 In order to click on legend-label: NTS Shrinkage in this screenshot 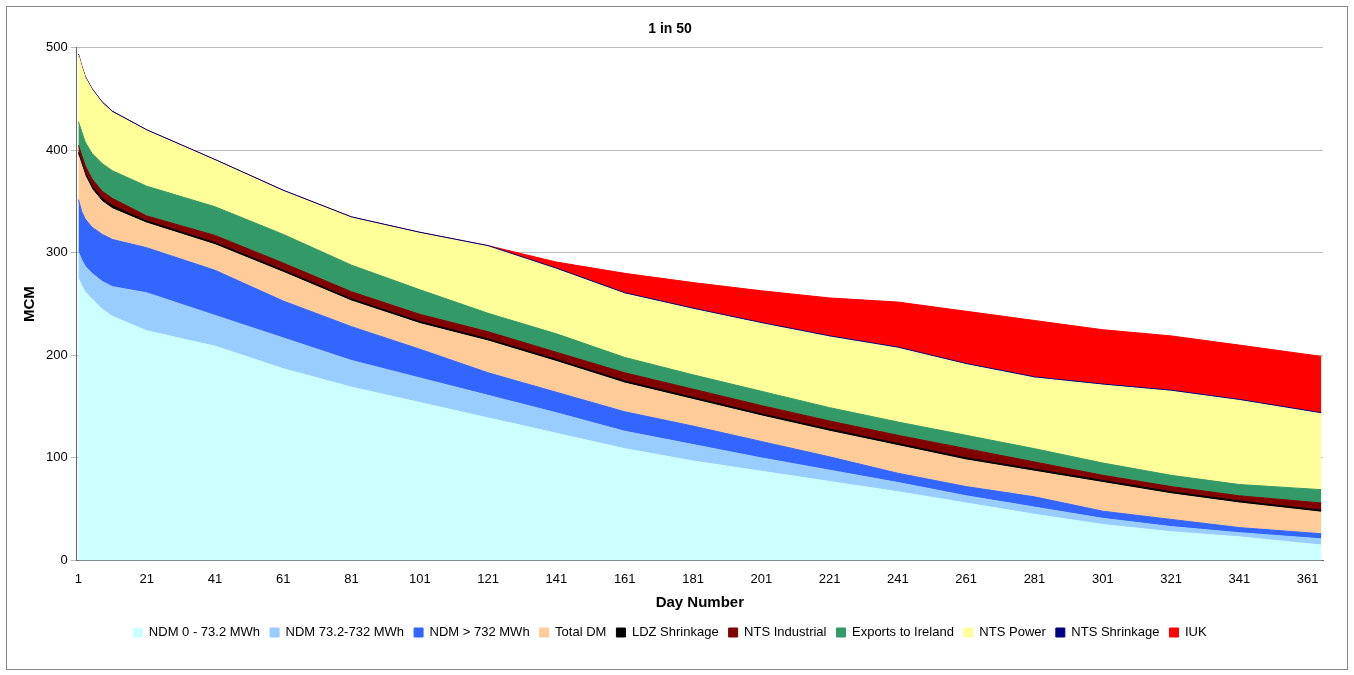, I will do `click(1115, 632)`.